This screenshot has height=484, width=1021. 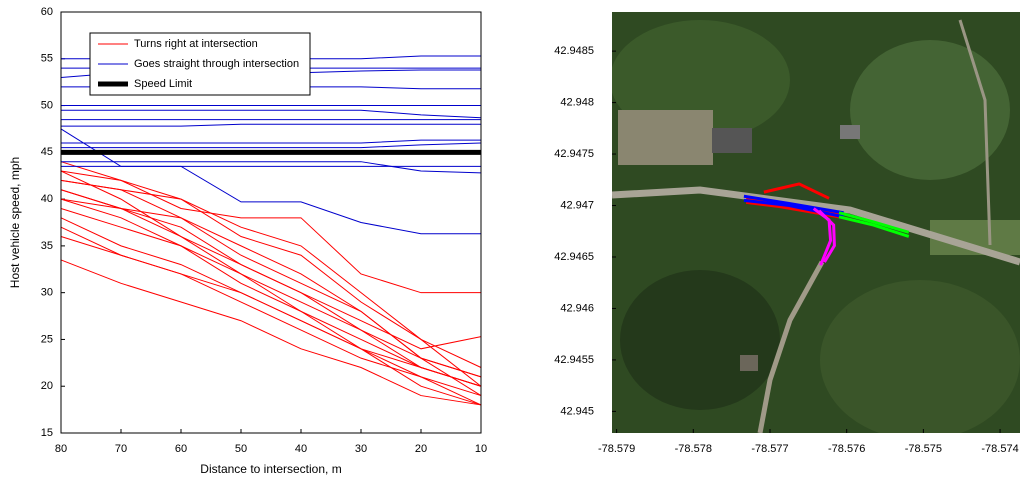 I want to click on y-tick-label: 42.947, so click(x=577, y=205).